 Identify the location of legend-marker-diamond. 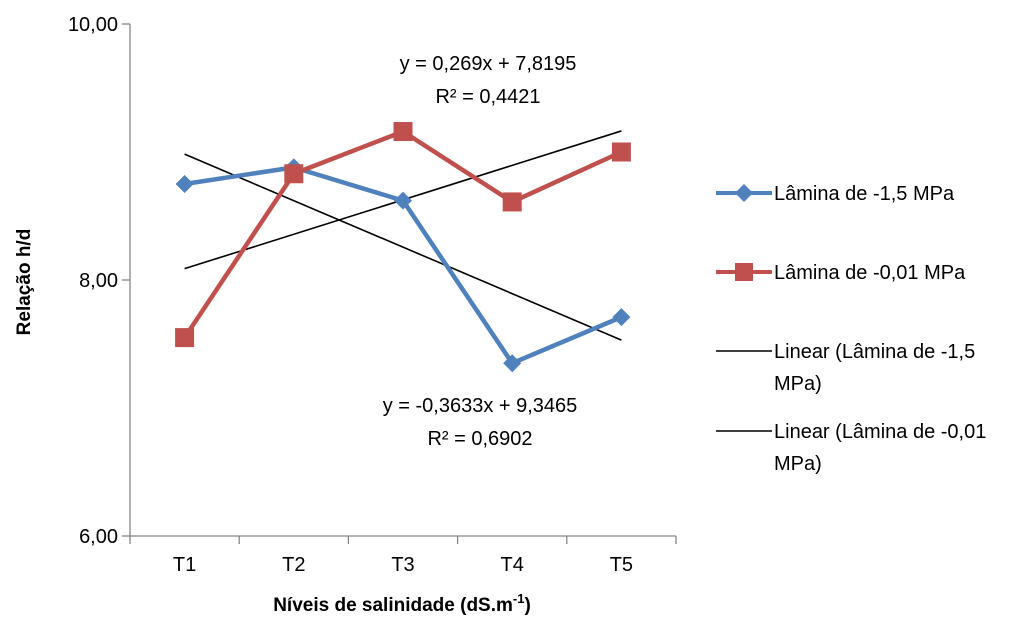
(744, 193).